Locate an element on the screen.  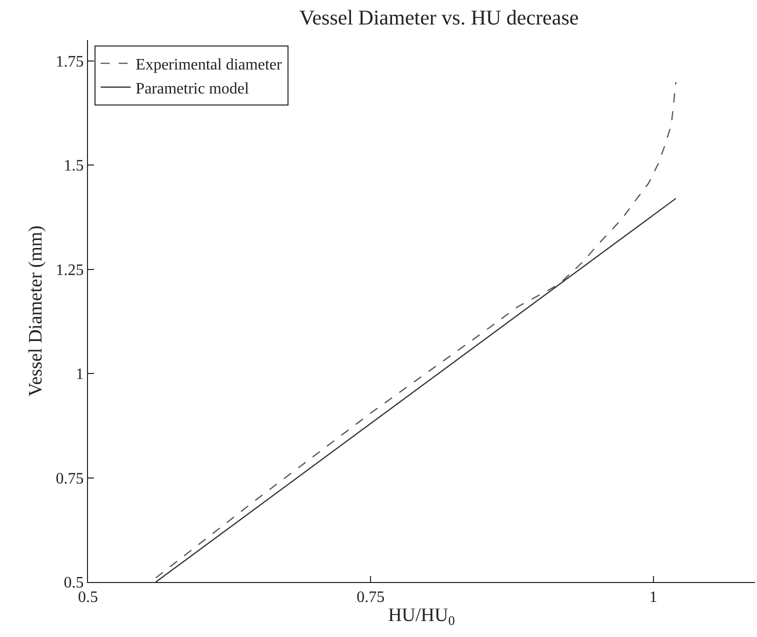
y-tick-label: 1.5 is located at coordinates (74, 166).